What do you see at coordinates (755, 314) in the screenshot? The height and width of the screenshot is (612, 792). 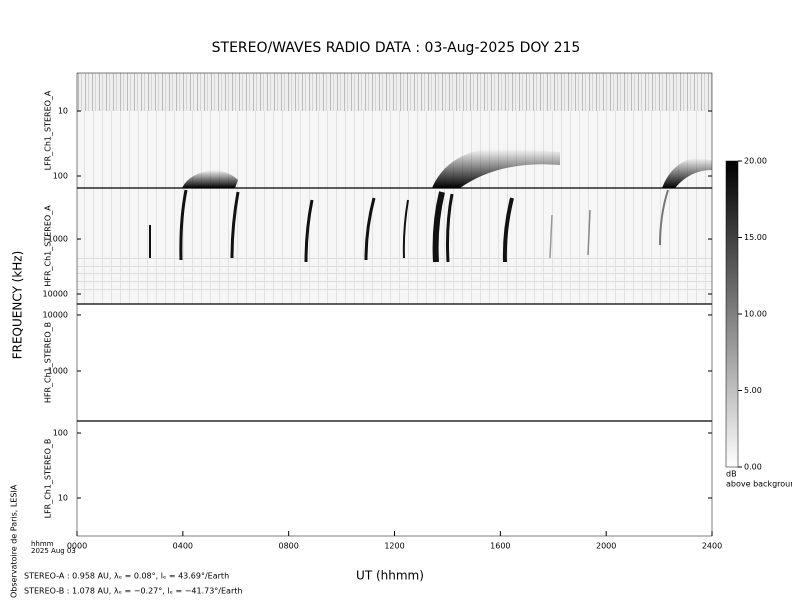 I see `colorbar-tick-label: 10.00` at bounding box center [755, 314].